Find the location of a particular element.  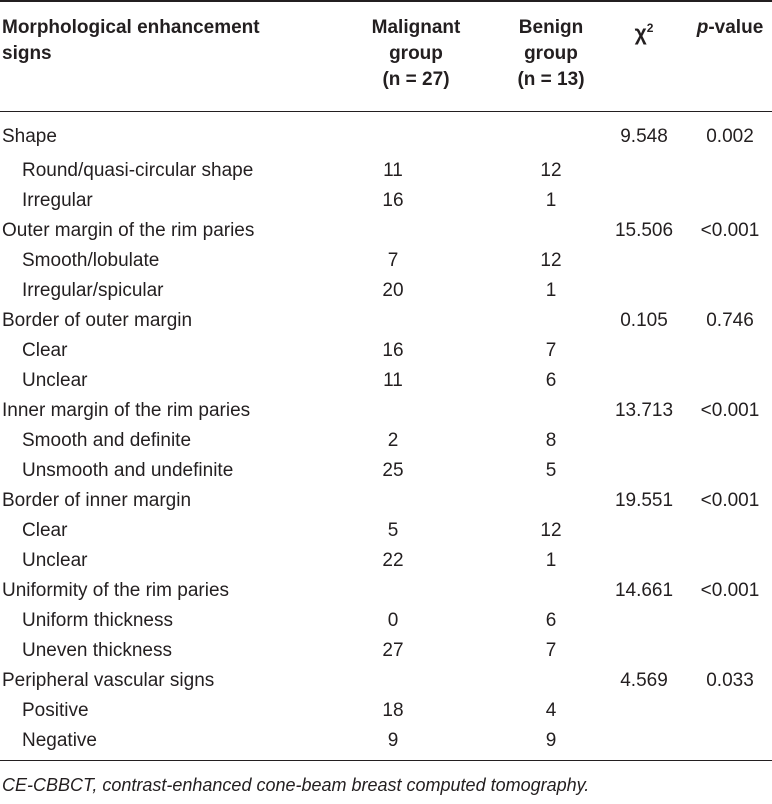

table-row: Unsmooth and undefinite 25 5 is located at coordinates (386, 471).